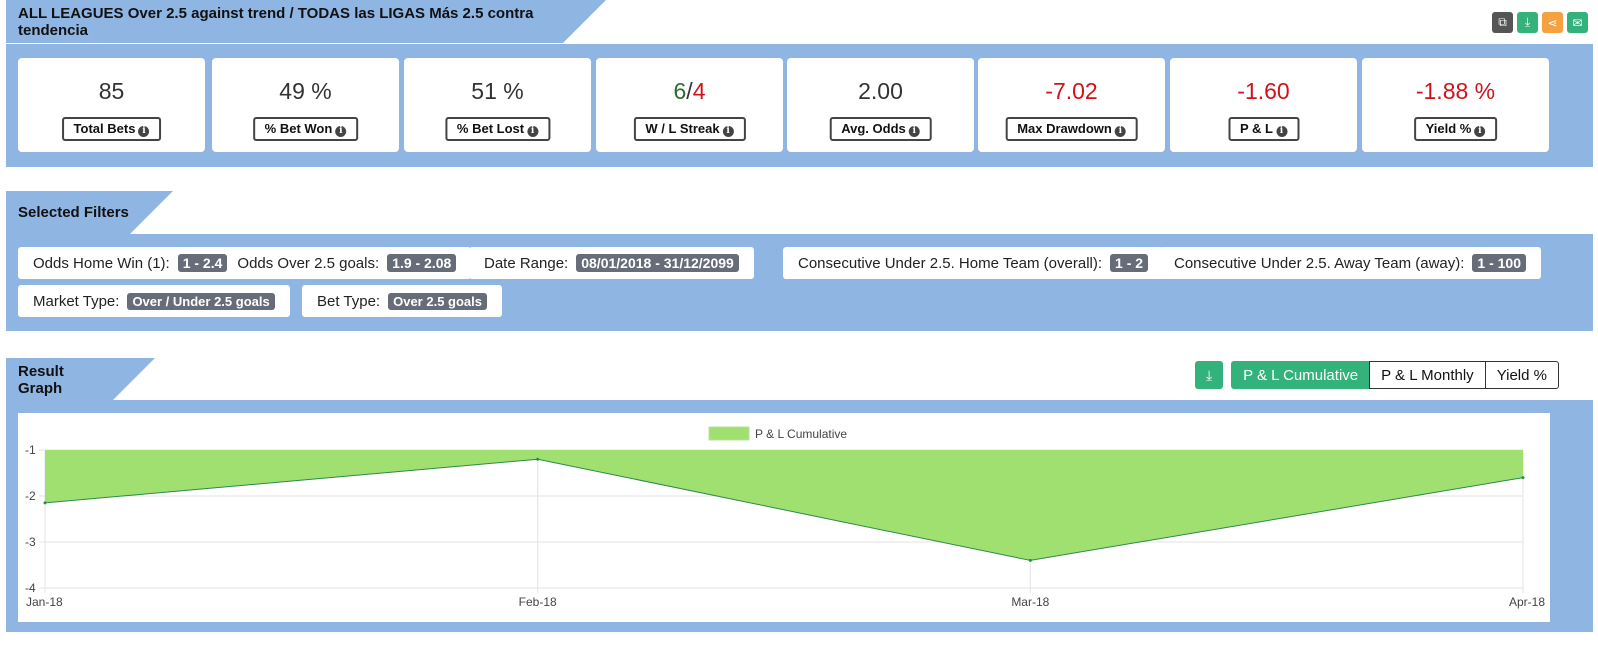 Image resolution: width=1598 pixels, height=651 pixels. I want to click on stat-label-text: Max Drawdown, so click(1064, 128).